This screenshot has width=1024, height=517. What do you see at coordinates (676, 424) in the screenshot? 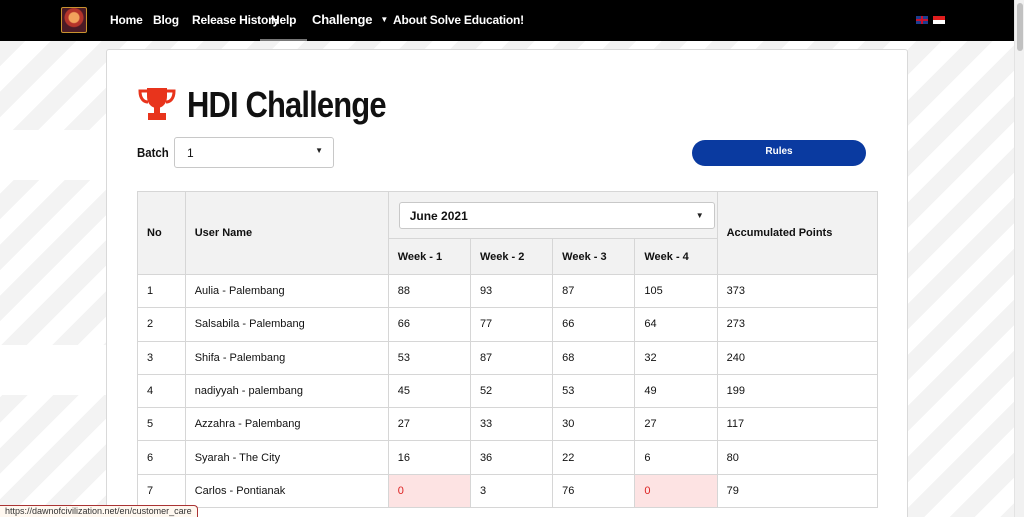
I see `cell-week-4: 27` at bounding box center [676, 424].